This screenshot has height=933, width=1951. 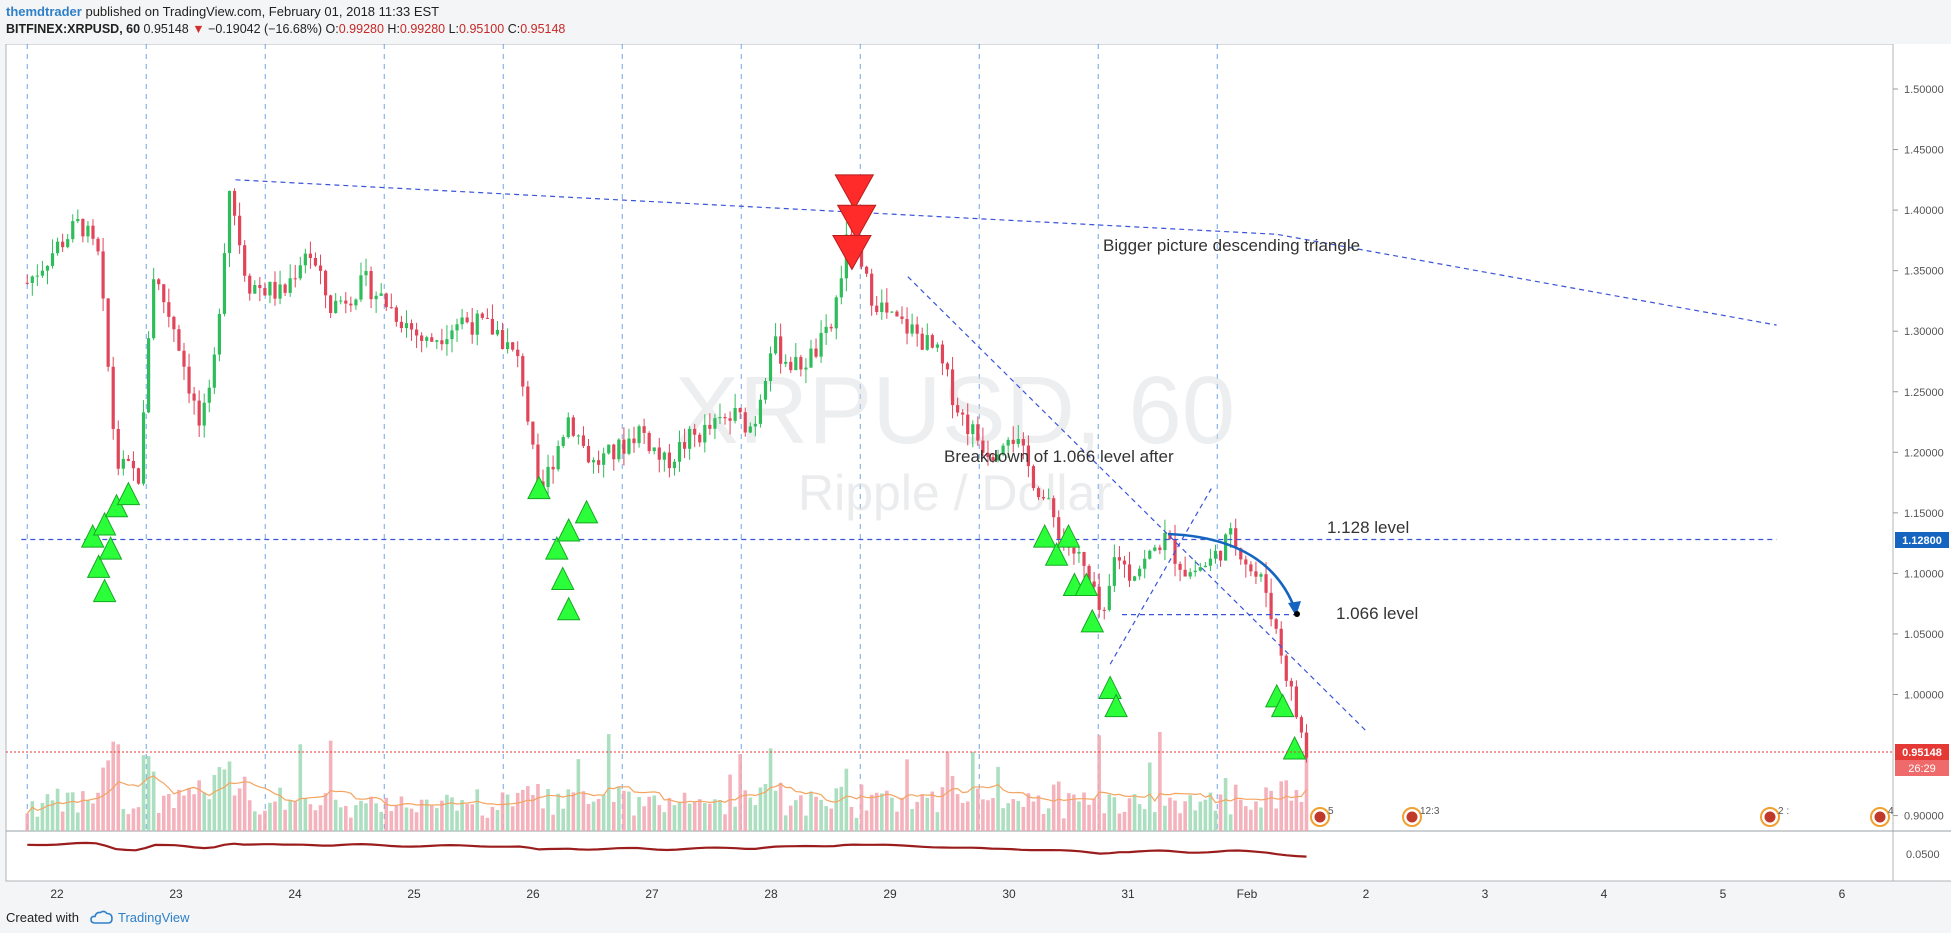 What do you see at coordinates (73, 29) in the screenshot?
I see `symbol-label: BITFINEX:XRPUSD, 60` at bounding box center [73, 29].